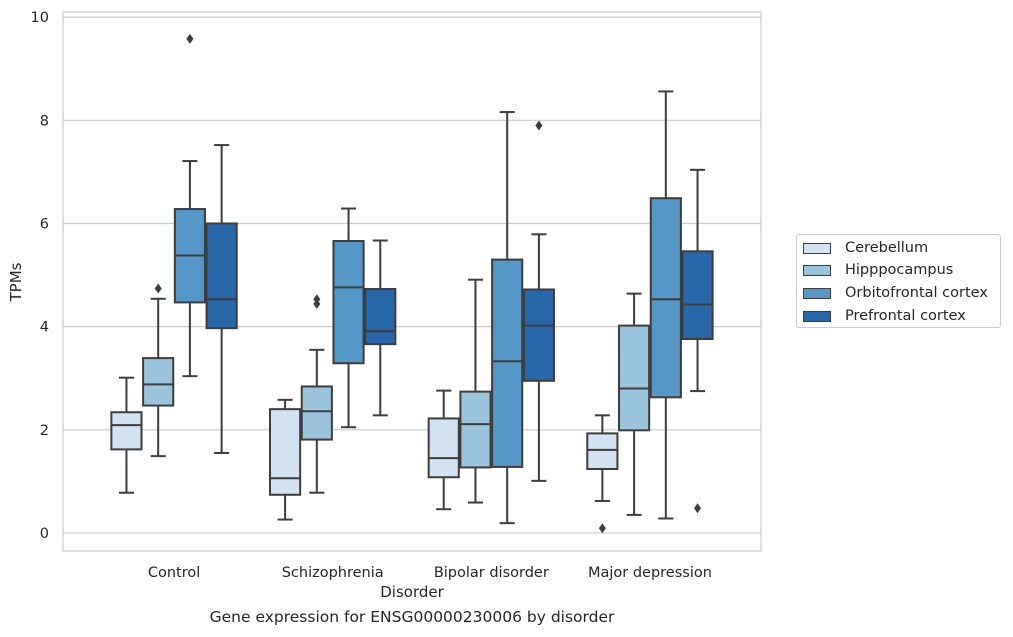  What do you see at coordinates (887, 248) in the screenshot?
I see `legend-label-cerebellum: Cerebellum` at bounding box center [887, 248].